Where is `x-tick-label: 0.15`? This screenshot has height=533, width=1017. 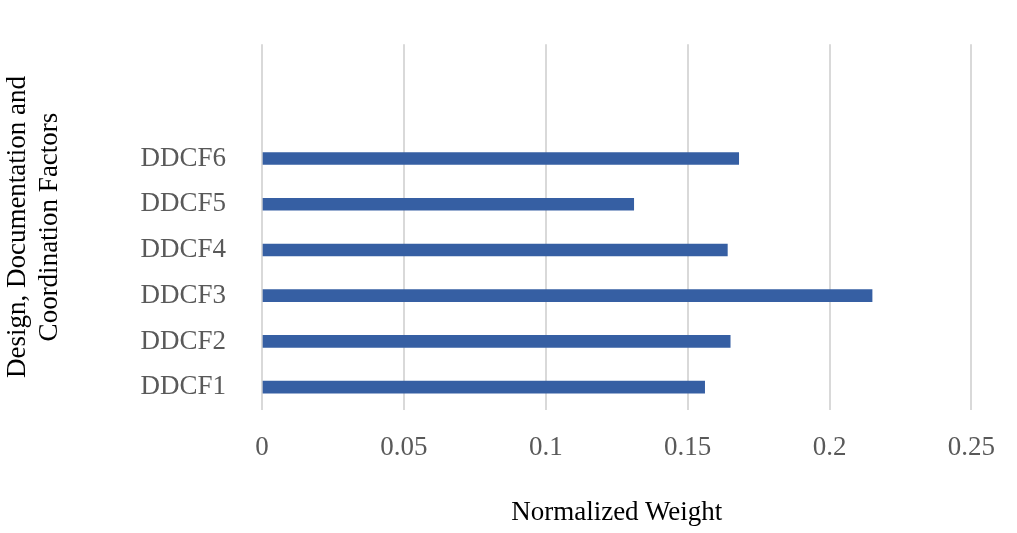 x-tick-label: 0.15 is located at coordinates (688, 446).